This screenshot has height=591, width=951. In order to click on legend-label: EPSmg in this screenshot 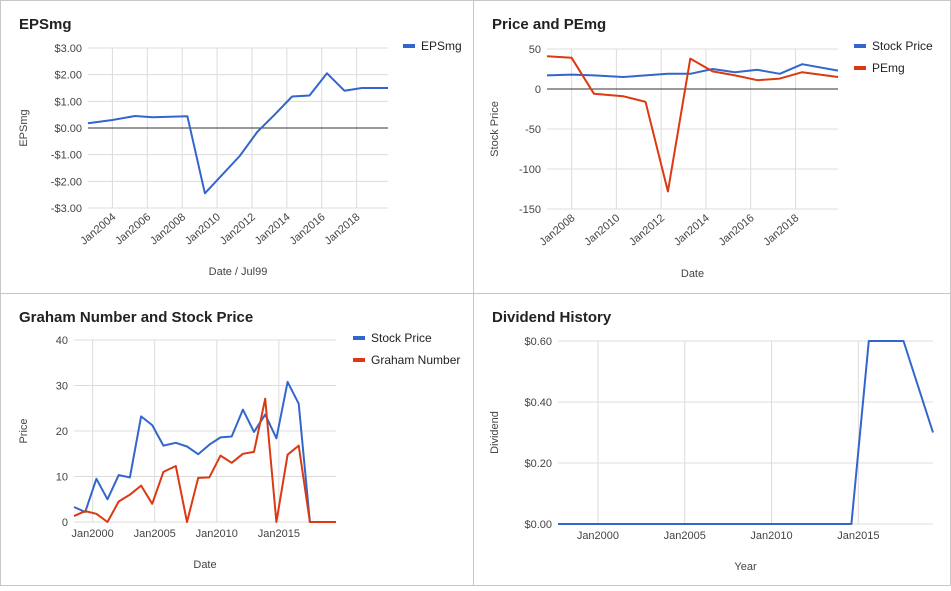, I will do `click(441, 46)`.